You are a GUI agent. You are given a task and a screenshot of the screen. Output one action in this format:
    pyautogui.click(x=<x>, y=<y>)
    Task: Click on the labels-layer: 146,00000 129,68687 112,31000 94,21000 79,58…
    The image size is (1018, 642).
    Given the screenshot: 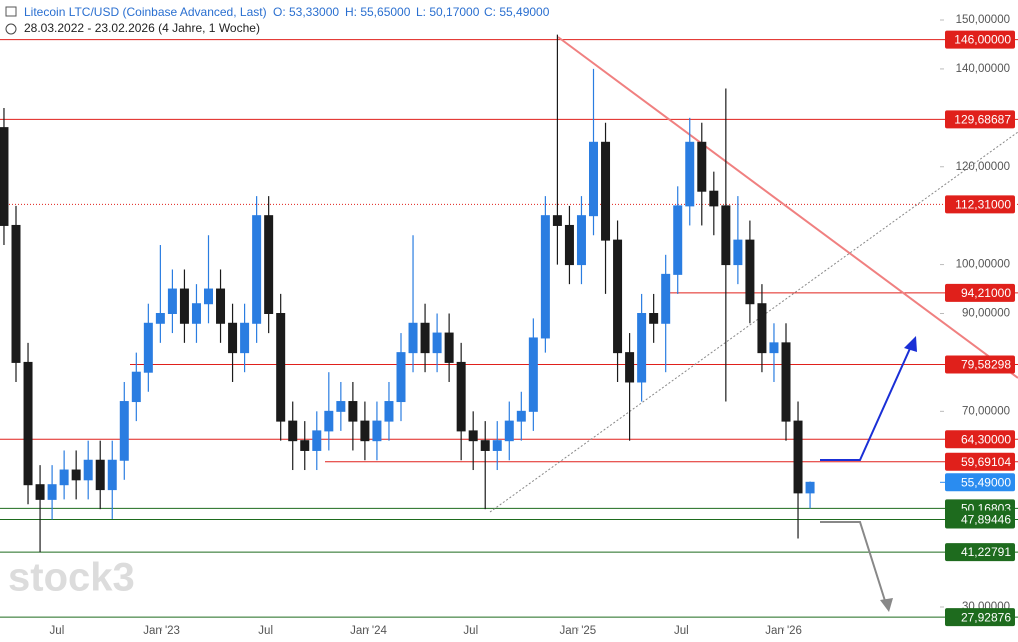 What is the action you would take?
    pyautogui.click(x=977, y=328)
    